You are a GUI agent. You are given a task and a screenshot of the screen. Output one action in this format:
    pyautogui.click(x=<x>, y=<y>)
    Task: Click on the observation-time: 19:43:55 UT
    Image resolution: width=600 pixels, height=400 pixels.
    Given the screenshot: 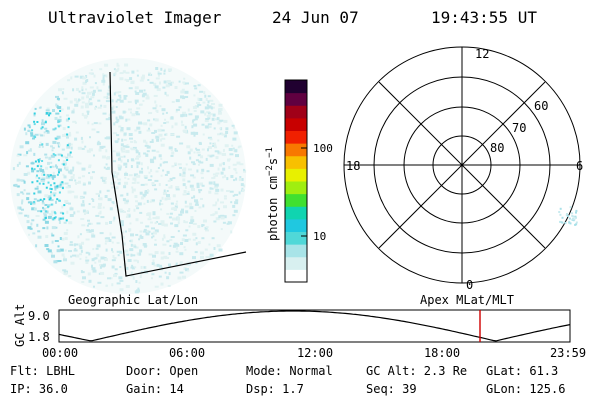 What is the action you would take?
    pyautogui.click(x=484, y=17)
    